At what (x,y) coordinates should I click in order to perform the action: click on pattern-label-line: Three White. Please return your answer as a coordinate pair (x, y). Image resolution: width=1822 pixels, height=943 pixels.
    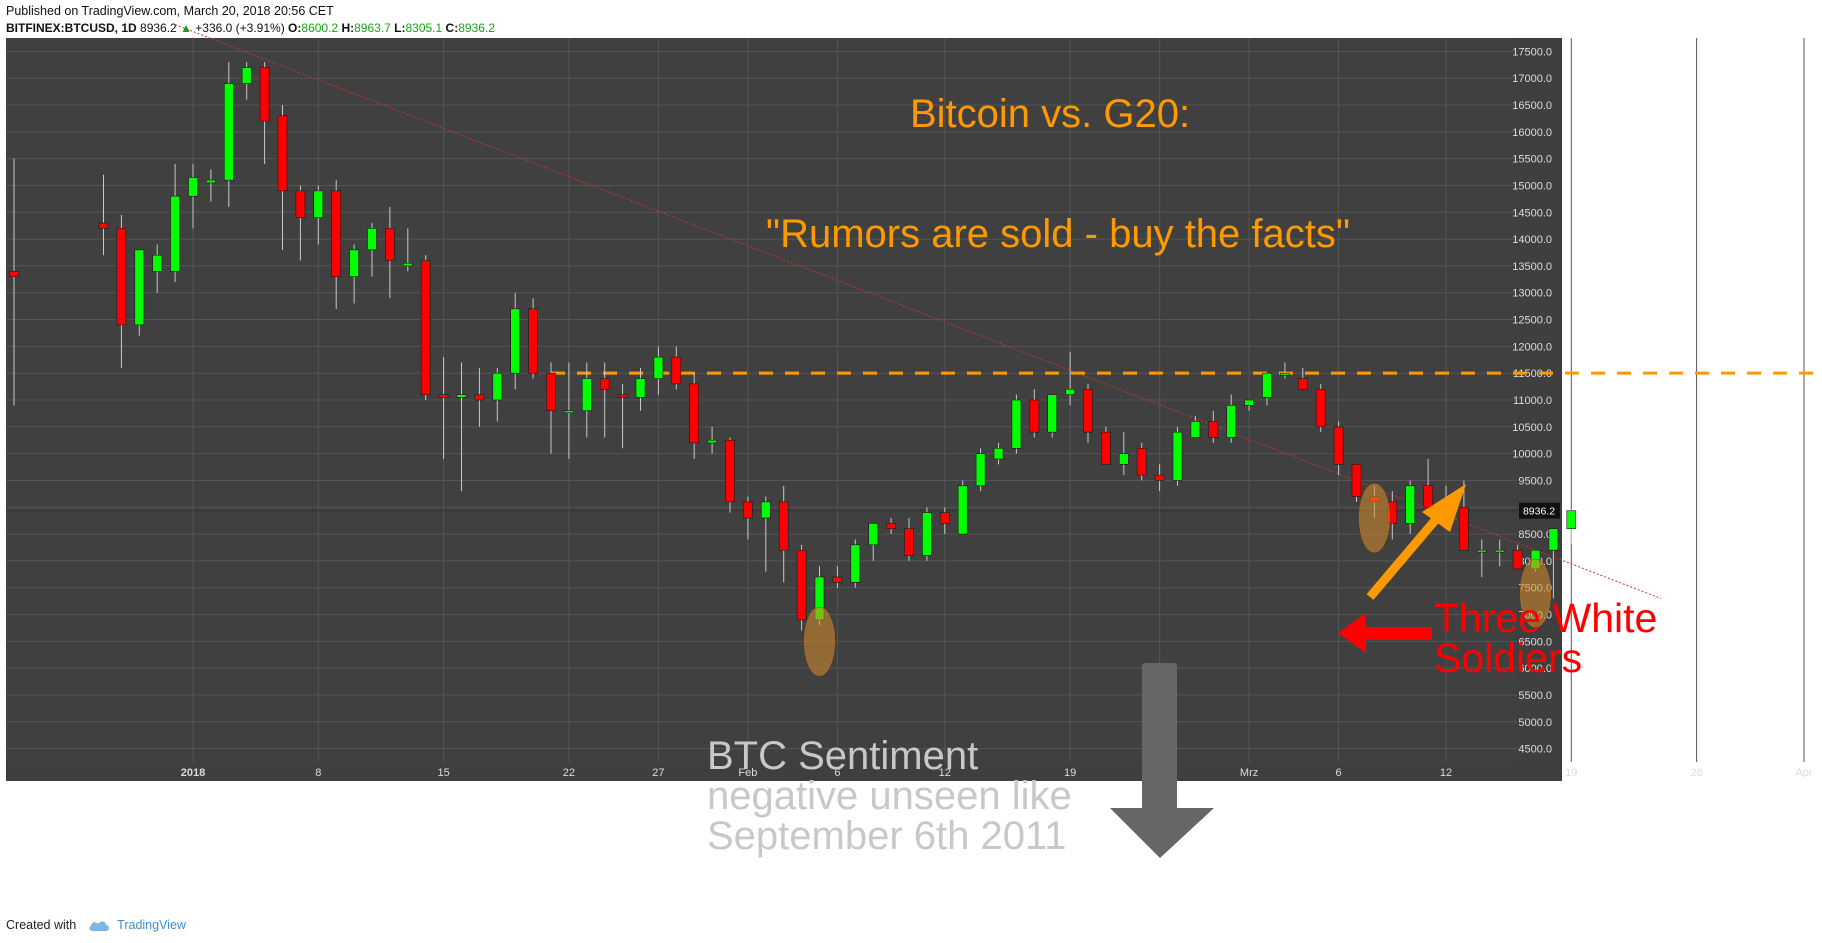
    Looking at the image, I should click on (1545, 618).